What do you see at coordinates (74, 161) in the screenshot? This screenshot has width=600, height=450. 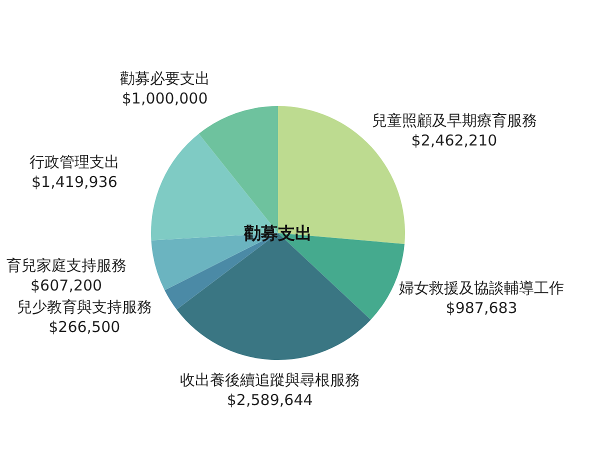 I see `slice-label: 行政管理支出` at bounding box center [74, 161].